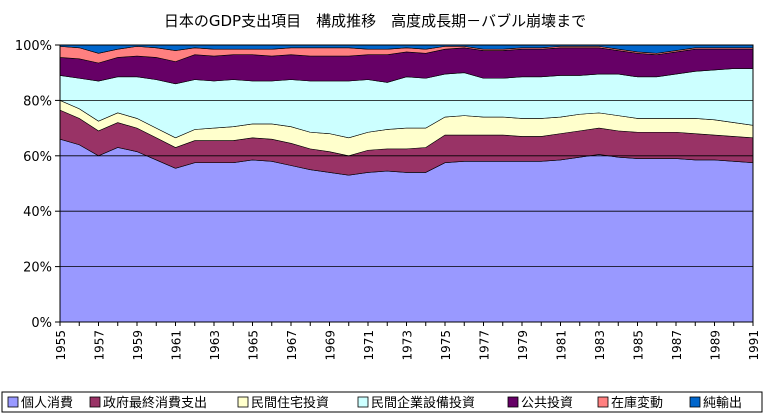 The image size is (766, 416). What do you see at coordinates (33, 46) in the screenshot?
I see `y-tick-label: 100%` at bounding box center [33, 46].